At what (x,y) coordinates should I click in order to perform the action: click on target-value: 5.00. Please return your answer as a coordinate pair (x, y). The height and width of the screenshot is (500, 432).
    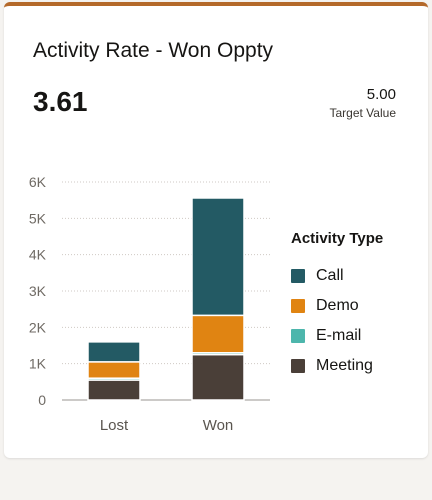
    Looking at the image, I should click on (381, 94).